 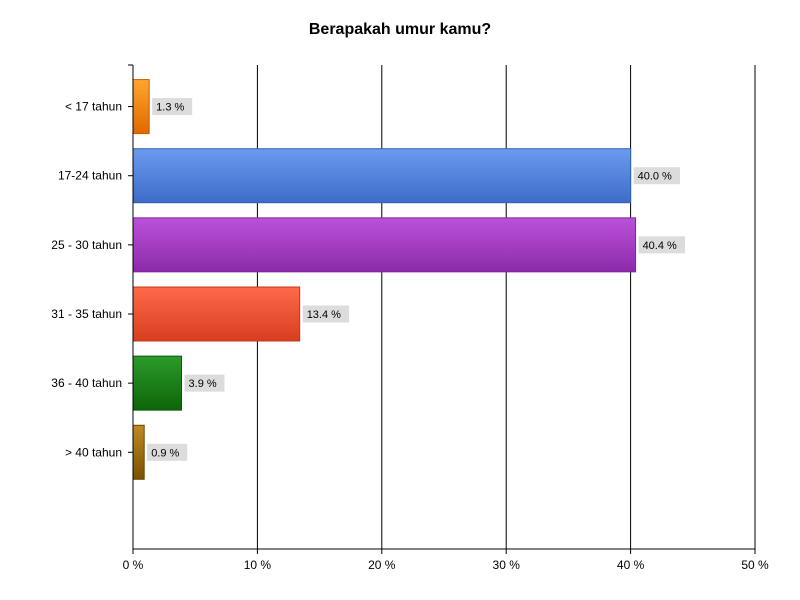 What do you see at coordinates (382, 565) in the screenshot?
I see `x-tick-label: 20 %` at bounding box center [382, 565].